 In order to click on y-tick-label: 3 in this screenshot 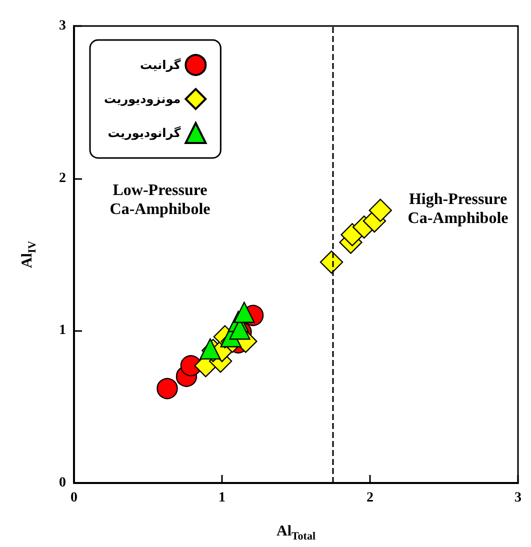, I will do `click(62, 26)`.